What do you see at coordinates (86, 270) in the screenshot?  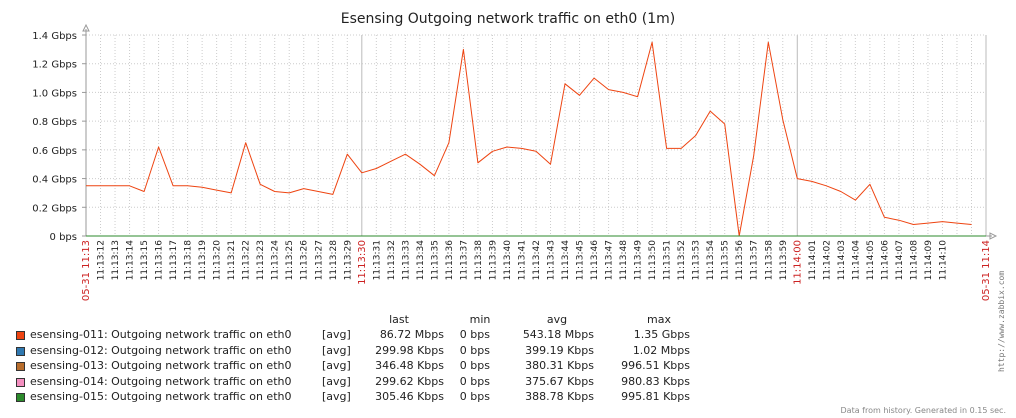 I see `x-tick-label-major: 05-31 11:13` at bounding box center [86, 270].